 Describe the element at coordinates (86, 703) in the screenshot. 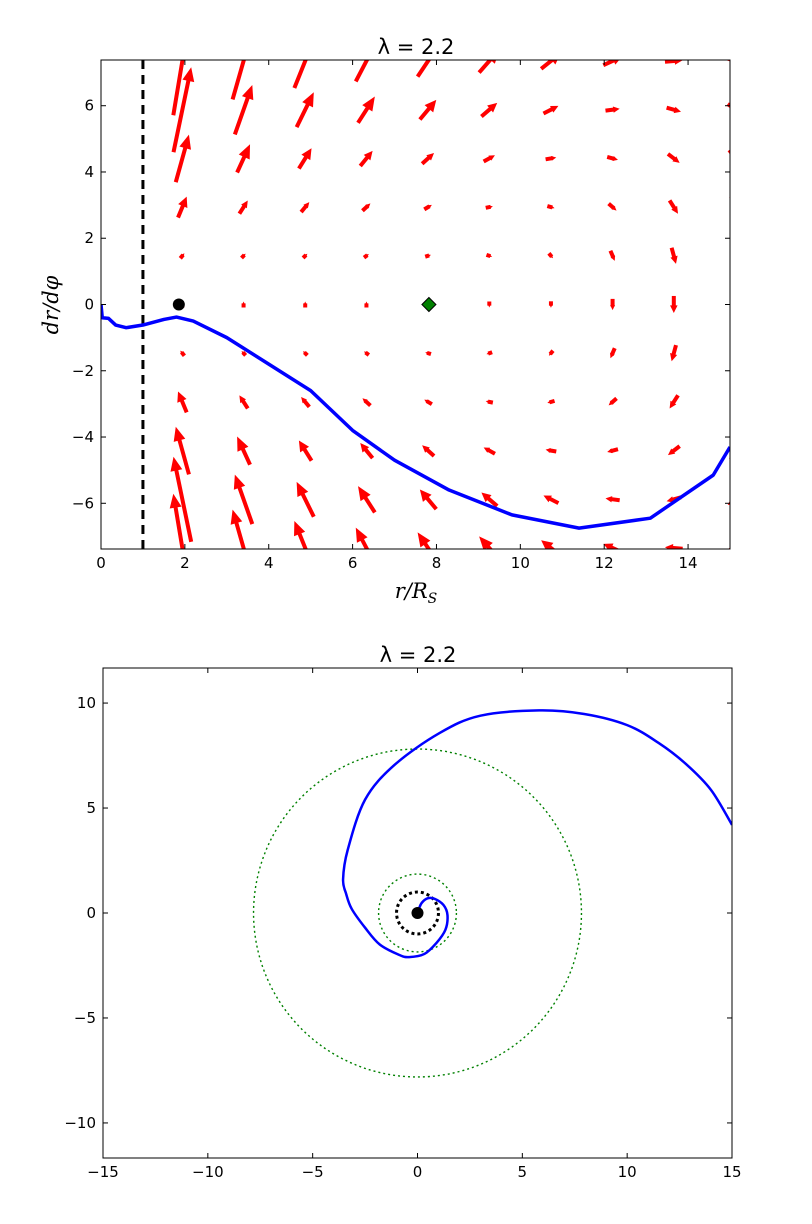

I see `y-tick-label: 10` at that location.